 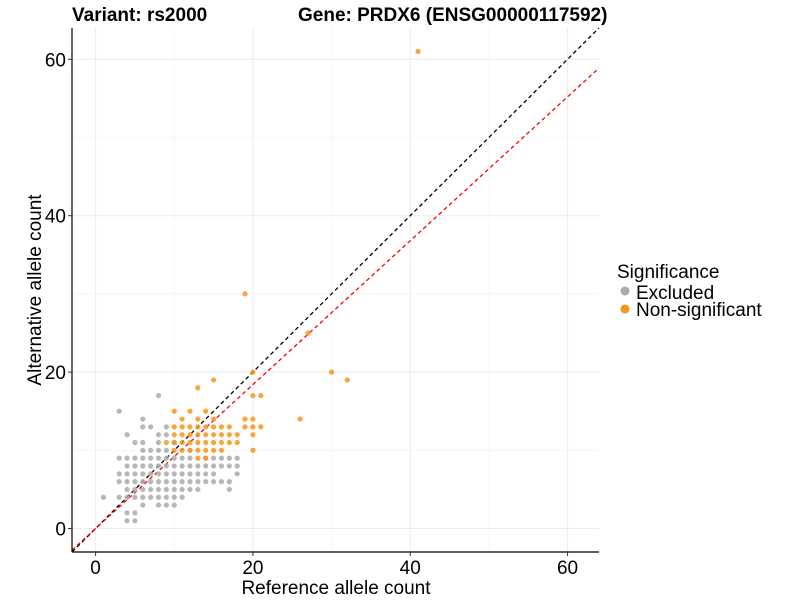 I want to click on y-tick-label: 60, so click(x=55, y=60).